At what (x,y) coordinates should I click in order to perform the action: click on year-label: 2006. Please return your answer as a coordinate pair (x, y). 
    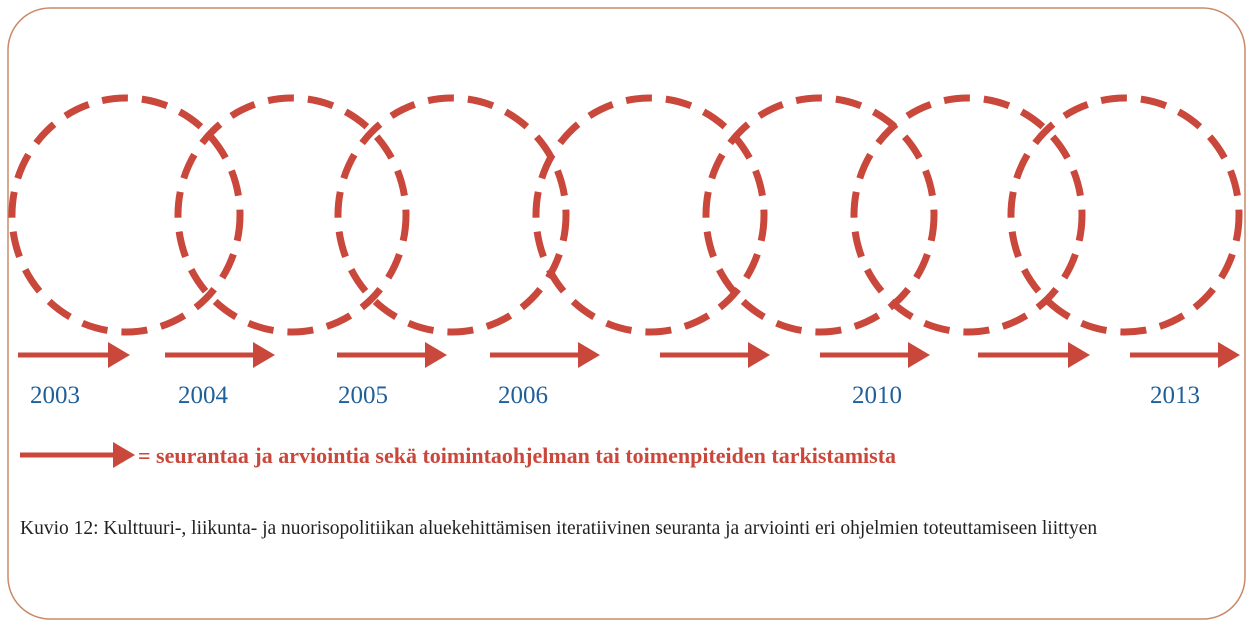
    Looking at the image, I should click on (523, 395).